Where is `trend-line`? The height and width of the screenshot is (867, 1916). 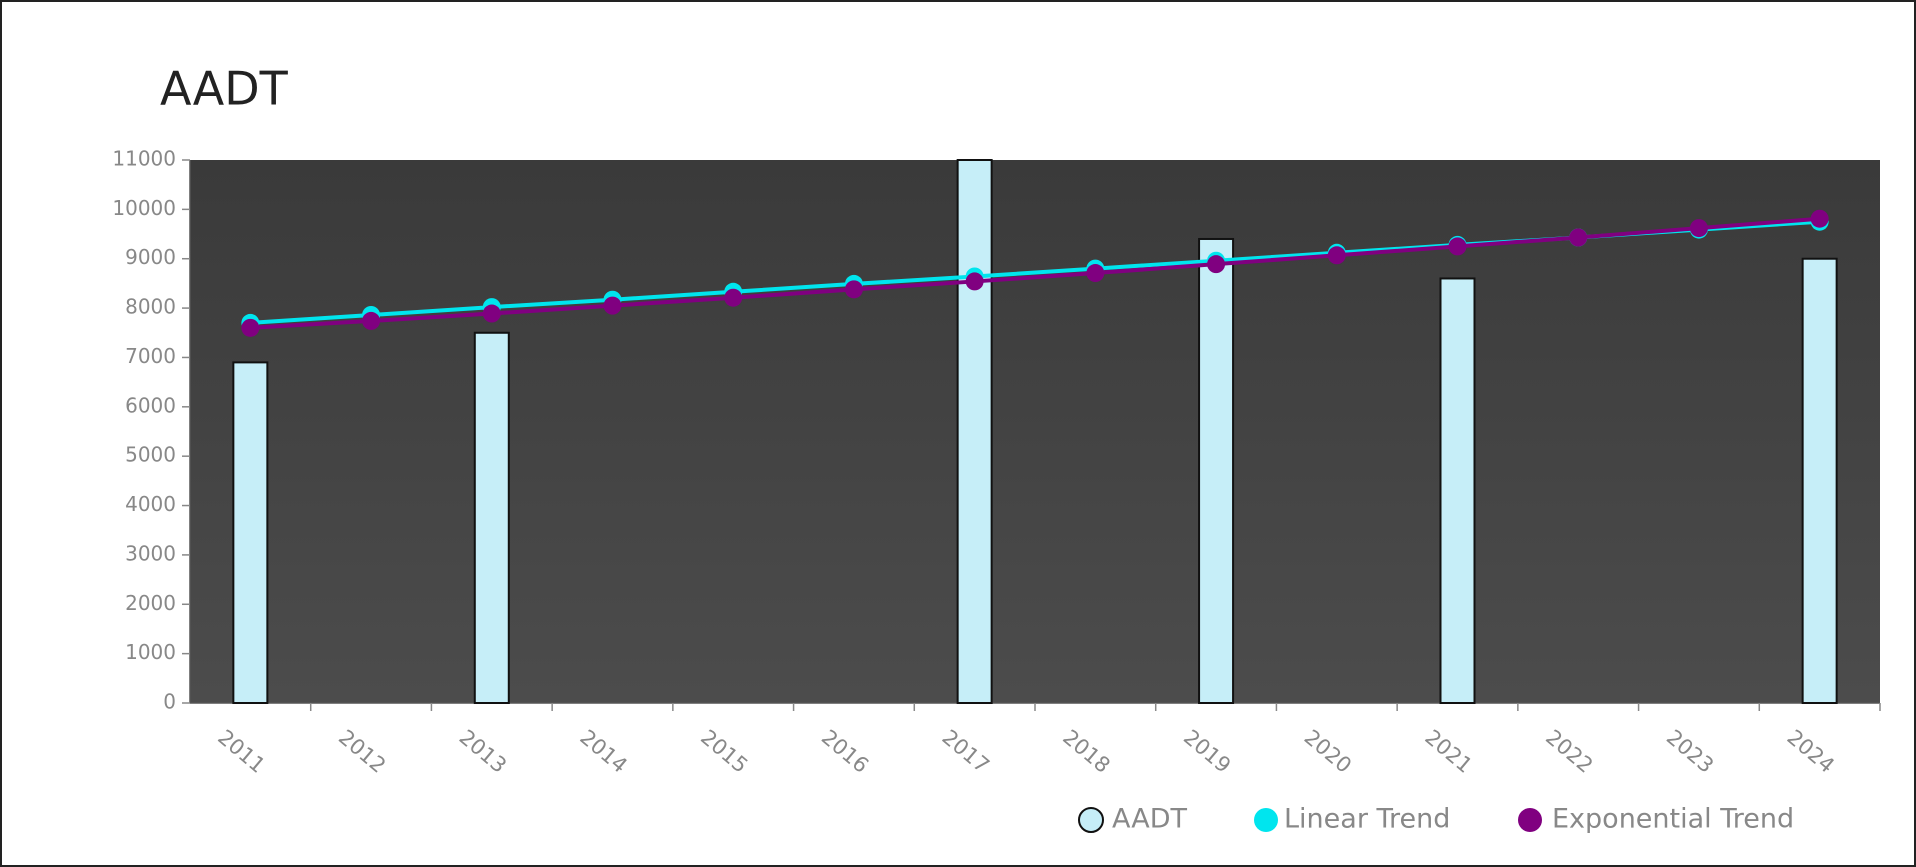 trend-line is located at coordinates (1035, 273).